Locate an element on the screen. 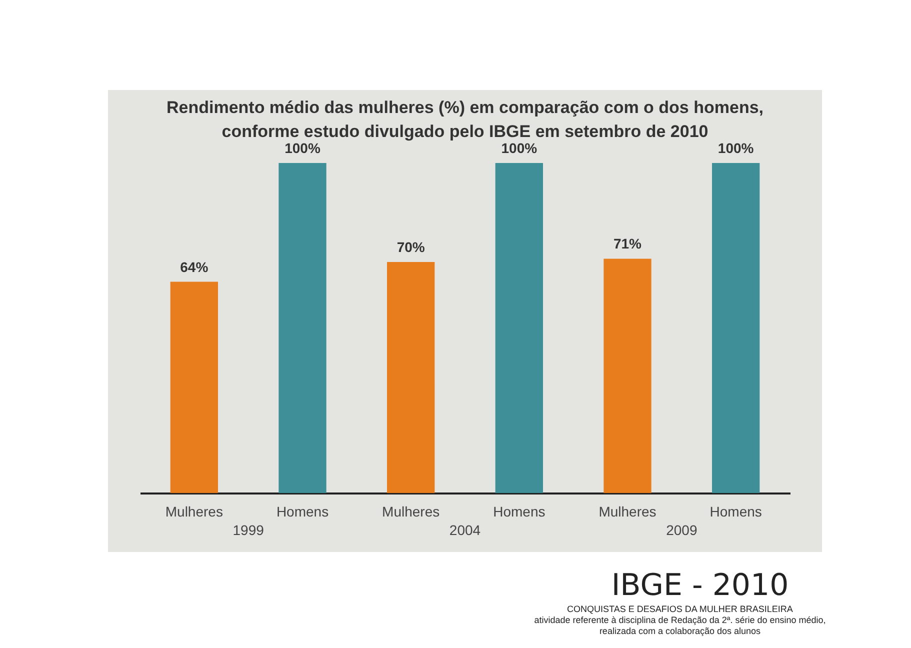 The width and height of the screenshot is (911, 648). text: 1999 is located at coordinates (248, 530).